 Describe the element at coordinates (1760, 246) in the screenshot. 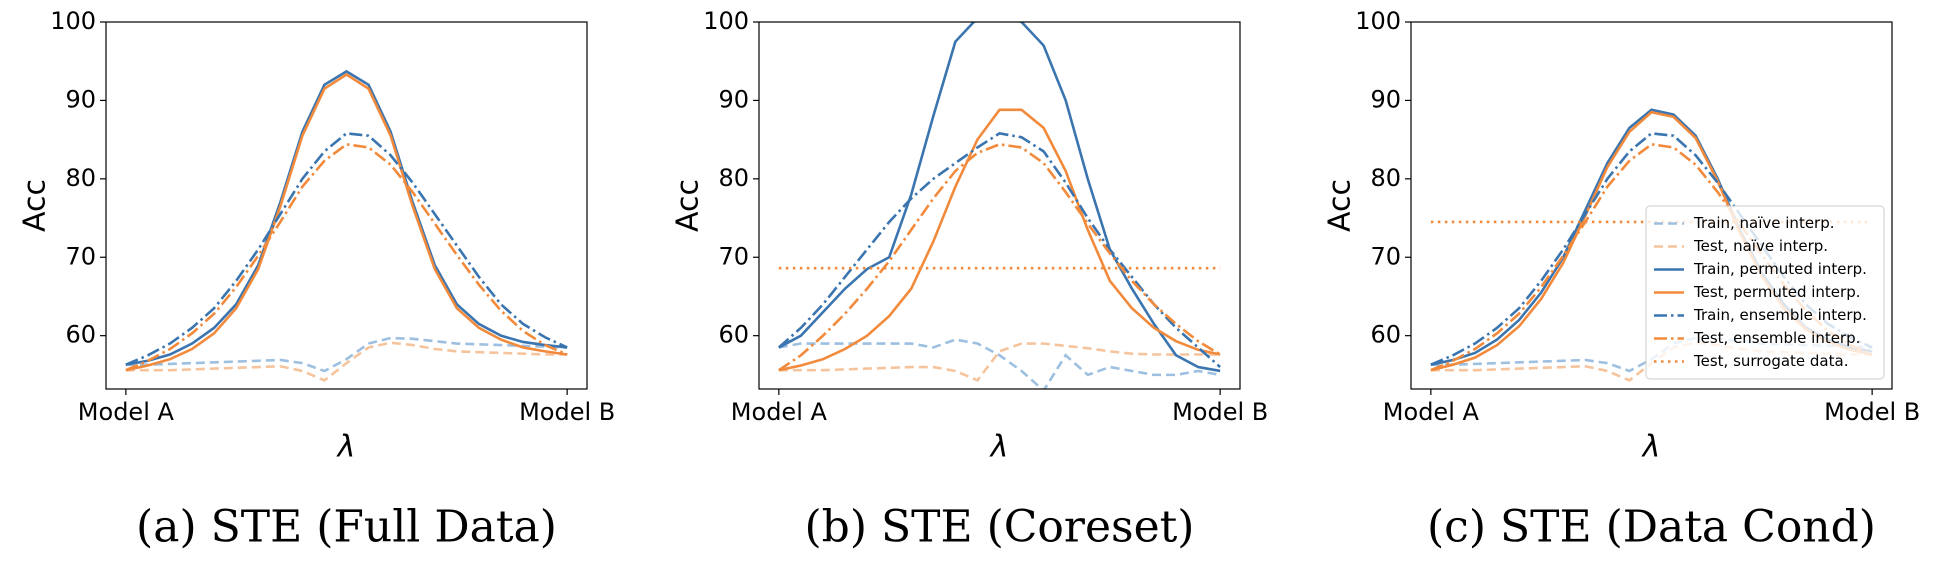

I see `legend-label: Test, naïve interp.` at that location.